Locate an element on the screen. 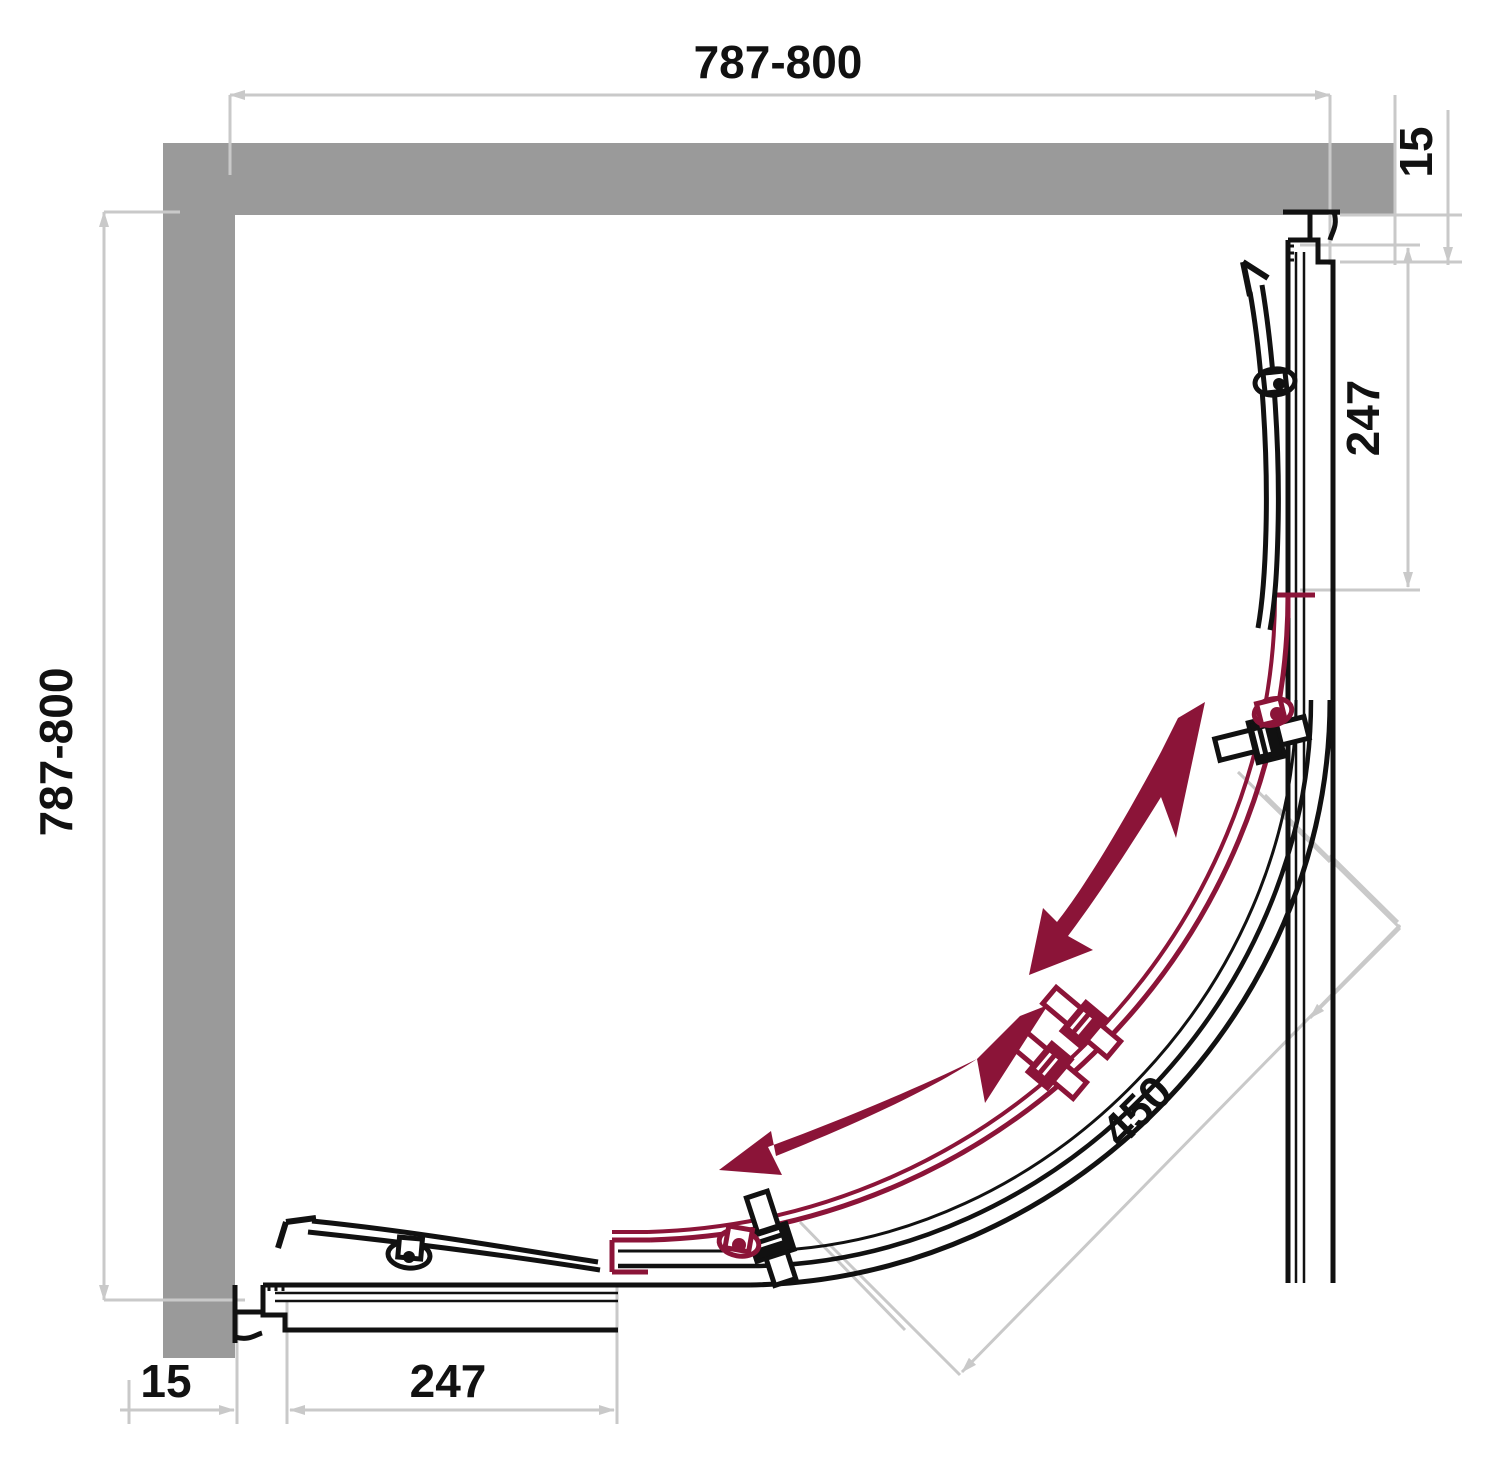 Image resolution: width=1504 pixels, height=1459 pixels. slide-arrow-upper is located at coordinates (1117, 838).